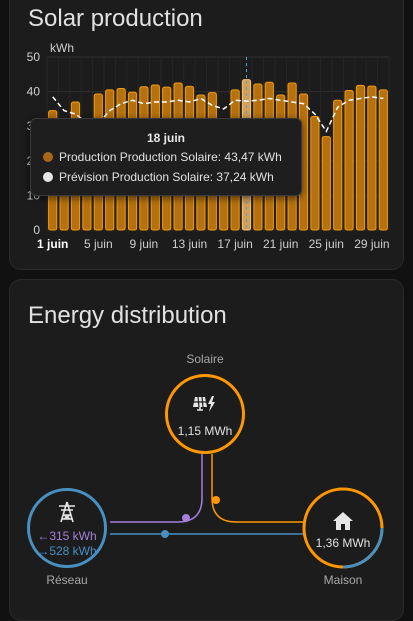  Describe the element at coordinates (98, 244) in the screenshot. I see `x-tick-label: 5 juin` at that location.